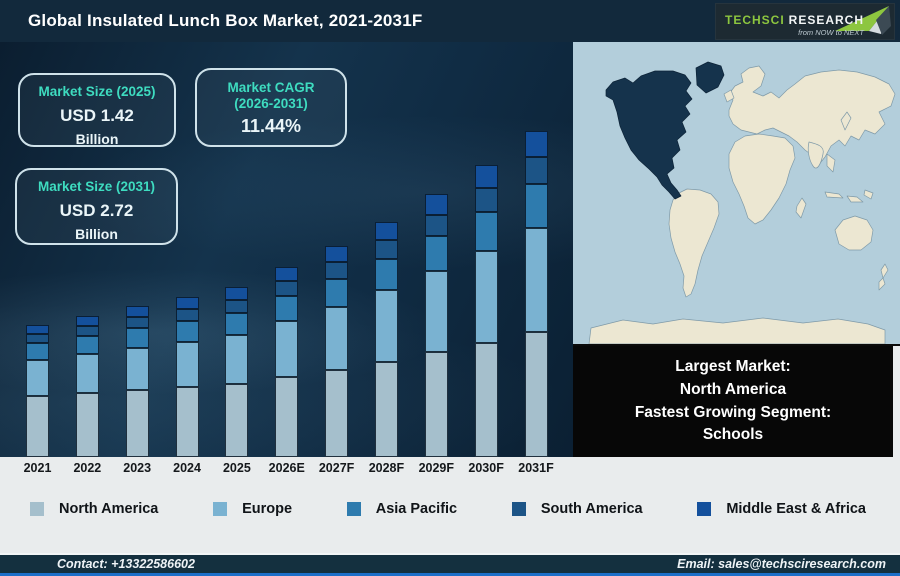 Image resolution: width=900 pixels, height=576 pixels. I want to click on bar-2021, so click(37, 391).